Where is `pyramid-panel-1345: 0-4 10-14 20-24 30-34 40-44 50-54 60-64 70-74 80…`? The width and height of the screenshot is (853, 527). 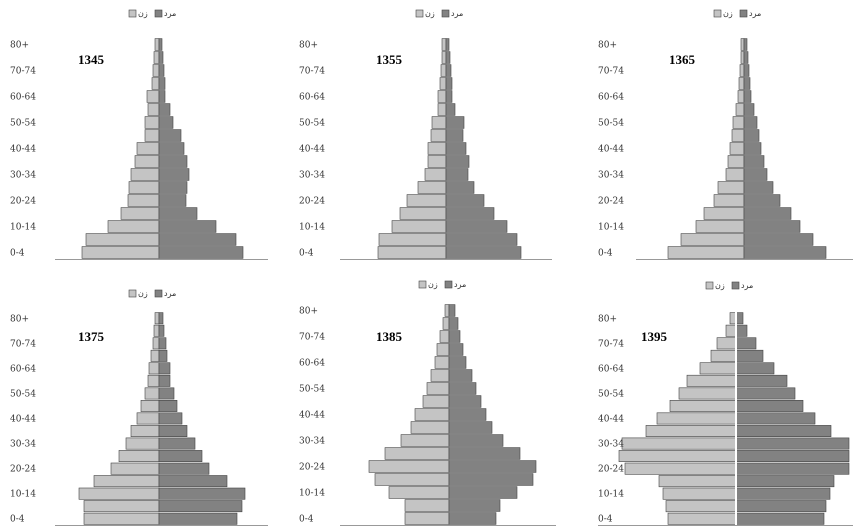
pyramid-panel-1345: 0-4 10-14 20-24 30-34 40-44 50-54 60-64 70-74 80… is located at coordinates (139, 134).